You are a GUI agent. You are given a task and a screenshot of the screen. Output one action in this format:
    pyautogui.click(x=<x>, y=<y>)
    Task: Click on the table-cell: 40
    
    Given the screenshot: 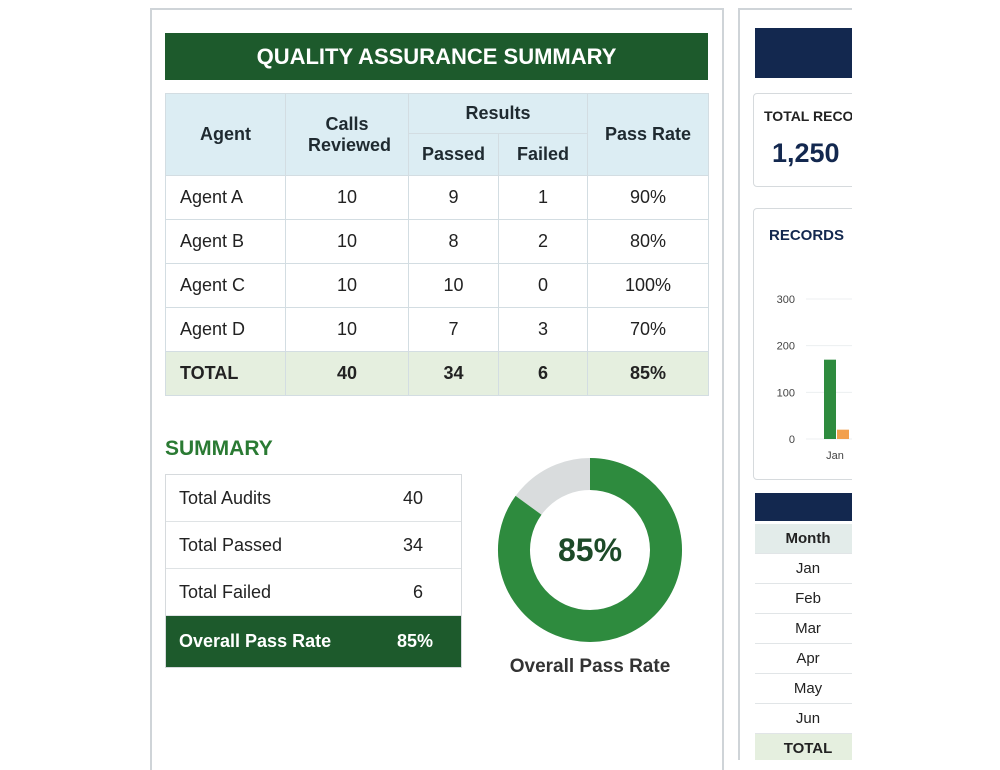 What is the action you would take?
    pyautogui.click(x=347, y=373)
    